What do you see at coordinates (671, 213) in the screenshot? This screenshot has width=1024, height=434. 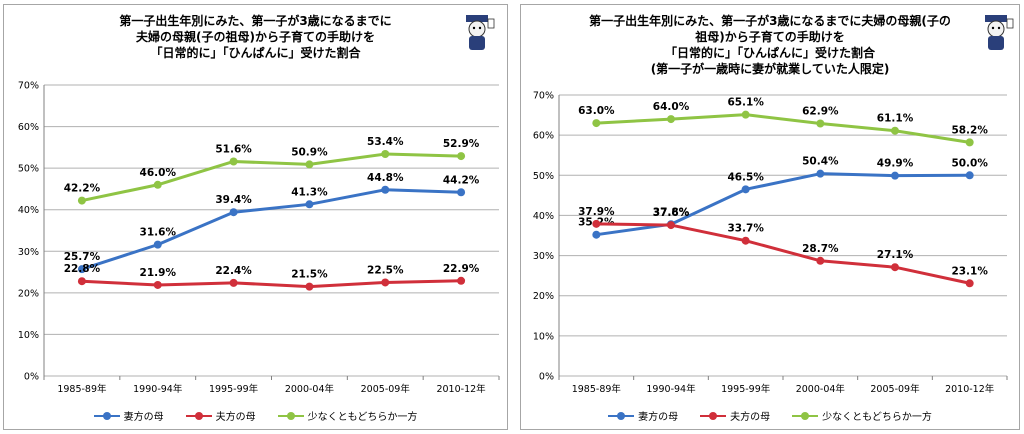 I see `data-label-husband_mother: 37.6%` at bounding box center [671, 213].